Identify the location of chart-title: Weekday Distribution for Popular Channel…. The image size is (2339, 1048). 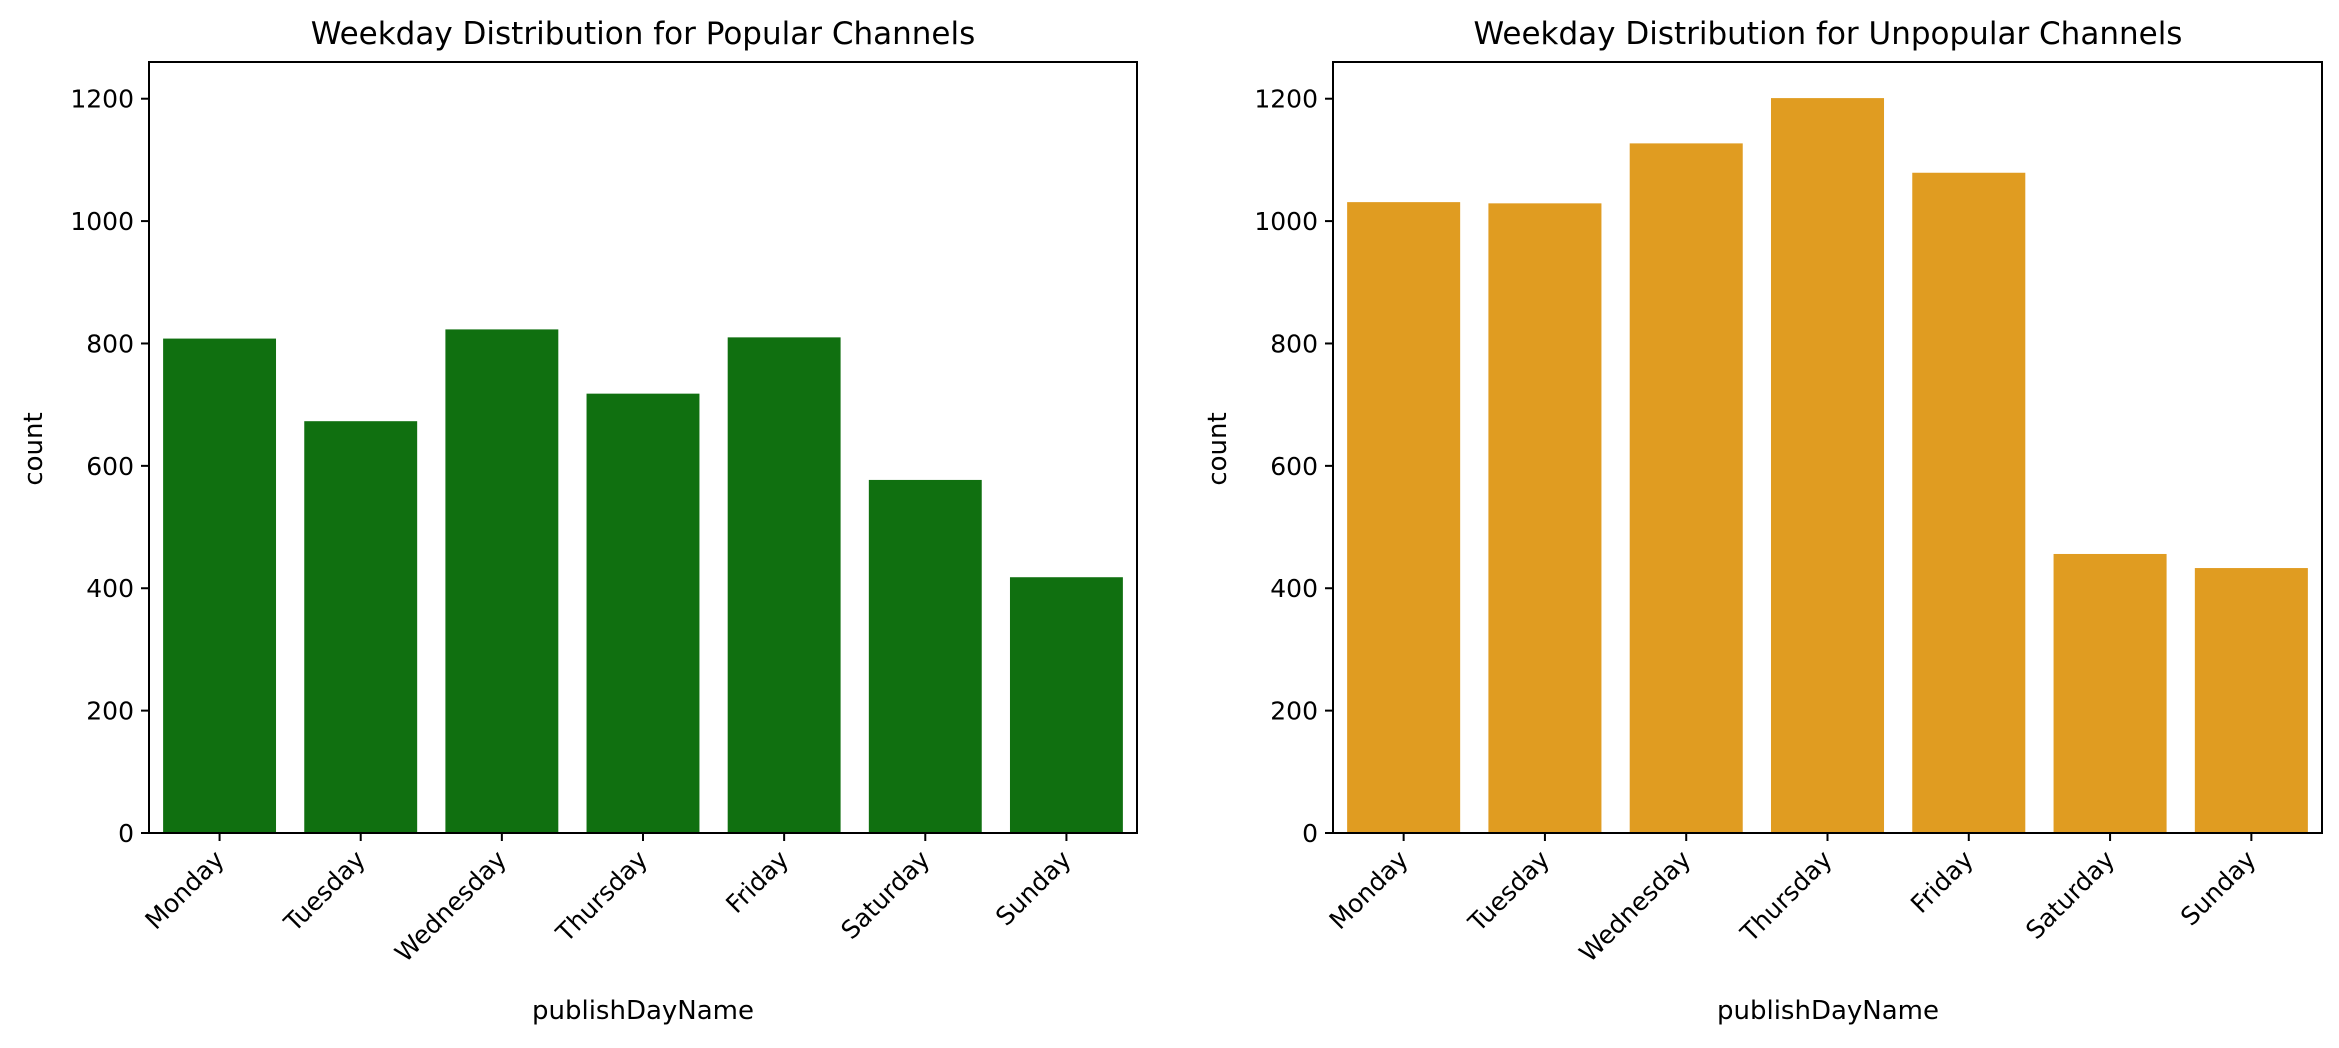
(643, 34).